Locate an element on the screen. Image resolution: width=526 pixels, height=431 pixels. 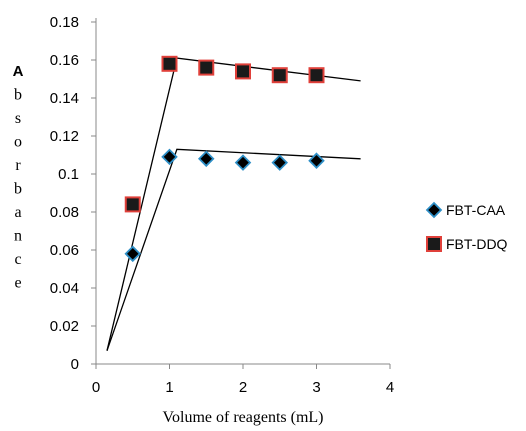
y-tick-label: 0.02 is located at coordinates (64, 326).